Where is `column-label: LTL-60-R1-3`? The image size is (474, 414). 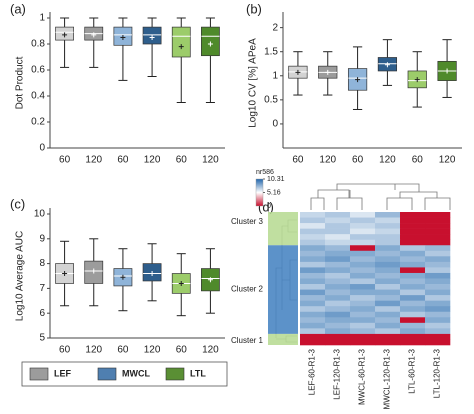
column-label: LTL-60-R1-3 is located at coordinates (412, 370).